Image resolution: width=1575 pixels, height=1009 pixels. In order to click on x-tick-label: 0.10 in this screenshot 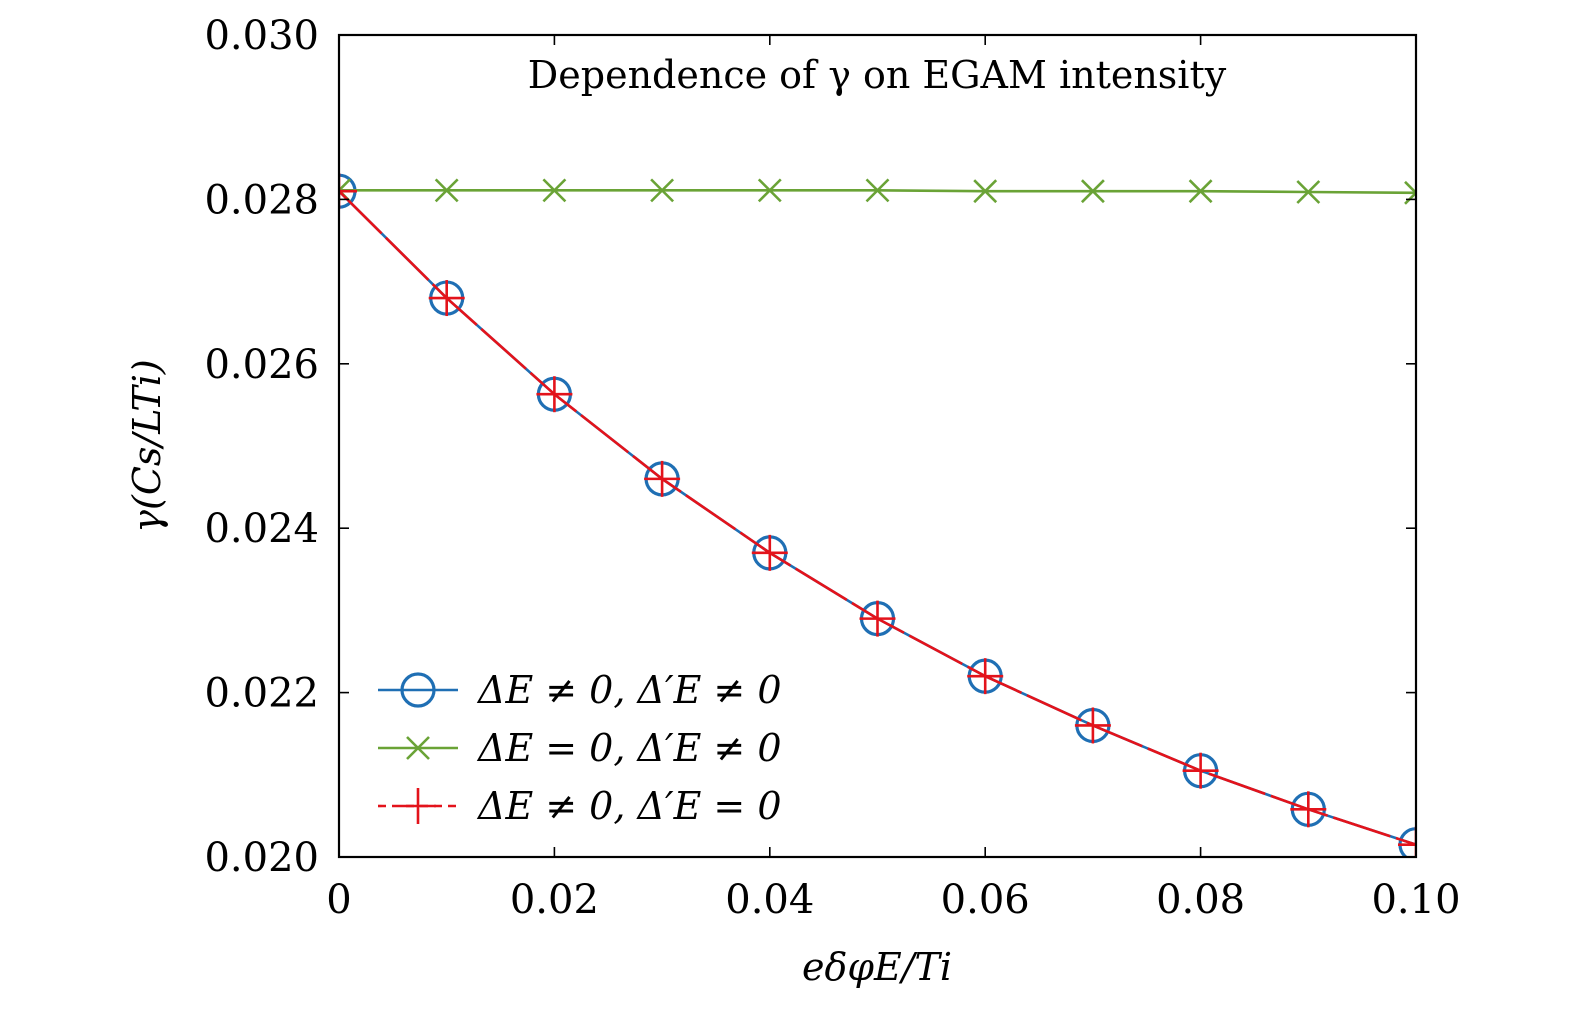, I will do `click(1415, 900)`.